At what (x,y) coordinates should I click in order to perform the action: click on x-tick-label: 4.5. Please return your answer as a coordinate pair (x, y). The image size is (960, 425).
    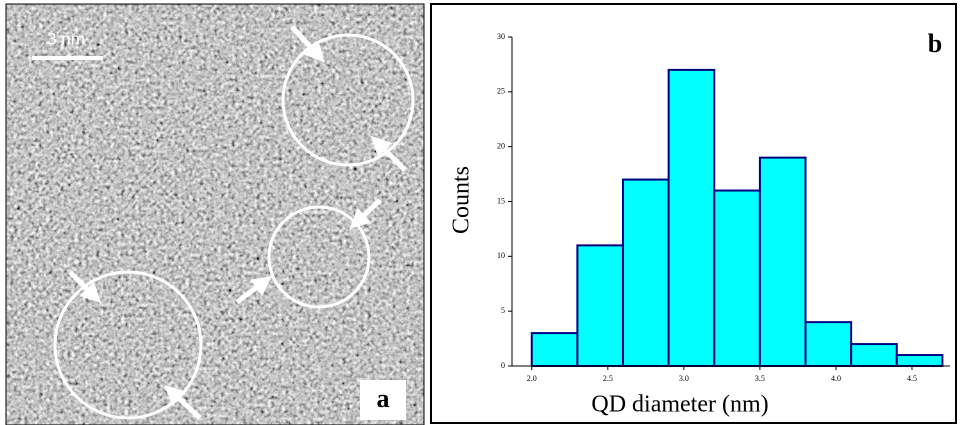
    Looking at the image, I should click on (912, 378).